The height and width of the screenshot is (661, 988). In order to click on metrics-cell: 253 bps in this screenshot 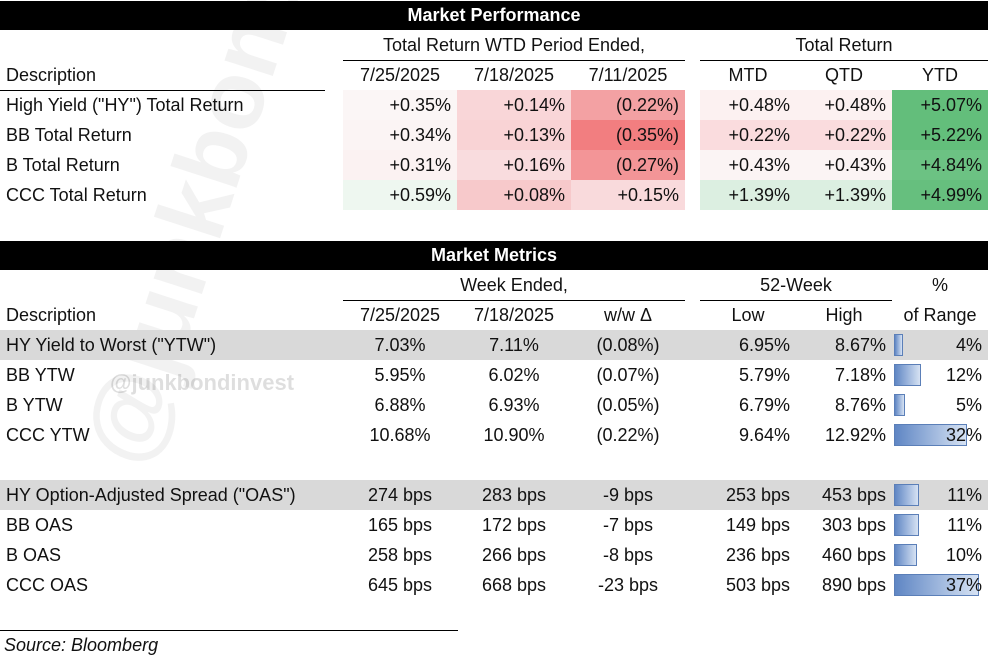, I will do `click(757, 495)`.